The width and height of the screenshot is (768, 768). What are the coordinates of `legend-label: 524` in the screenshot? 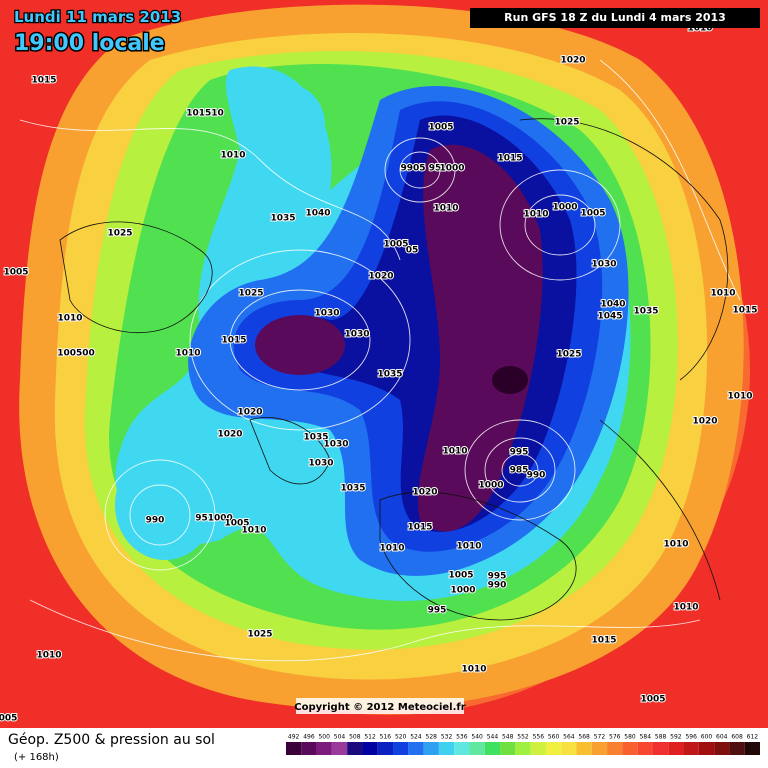 It's located at (416, 737).